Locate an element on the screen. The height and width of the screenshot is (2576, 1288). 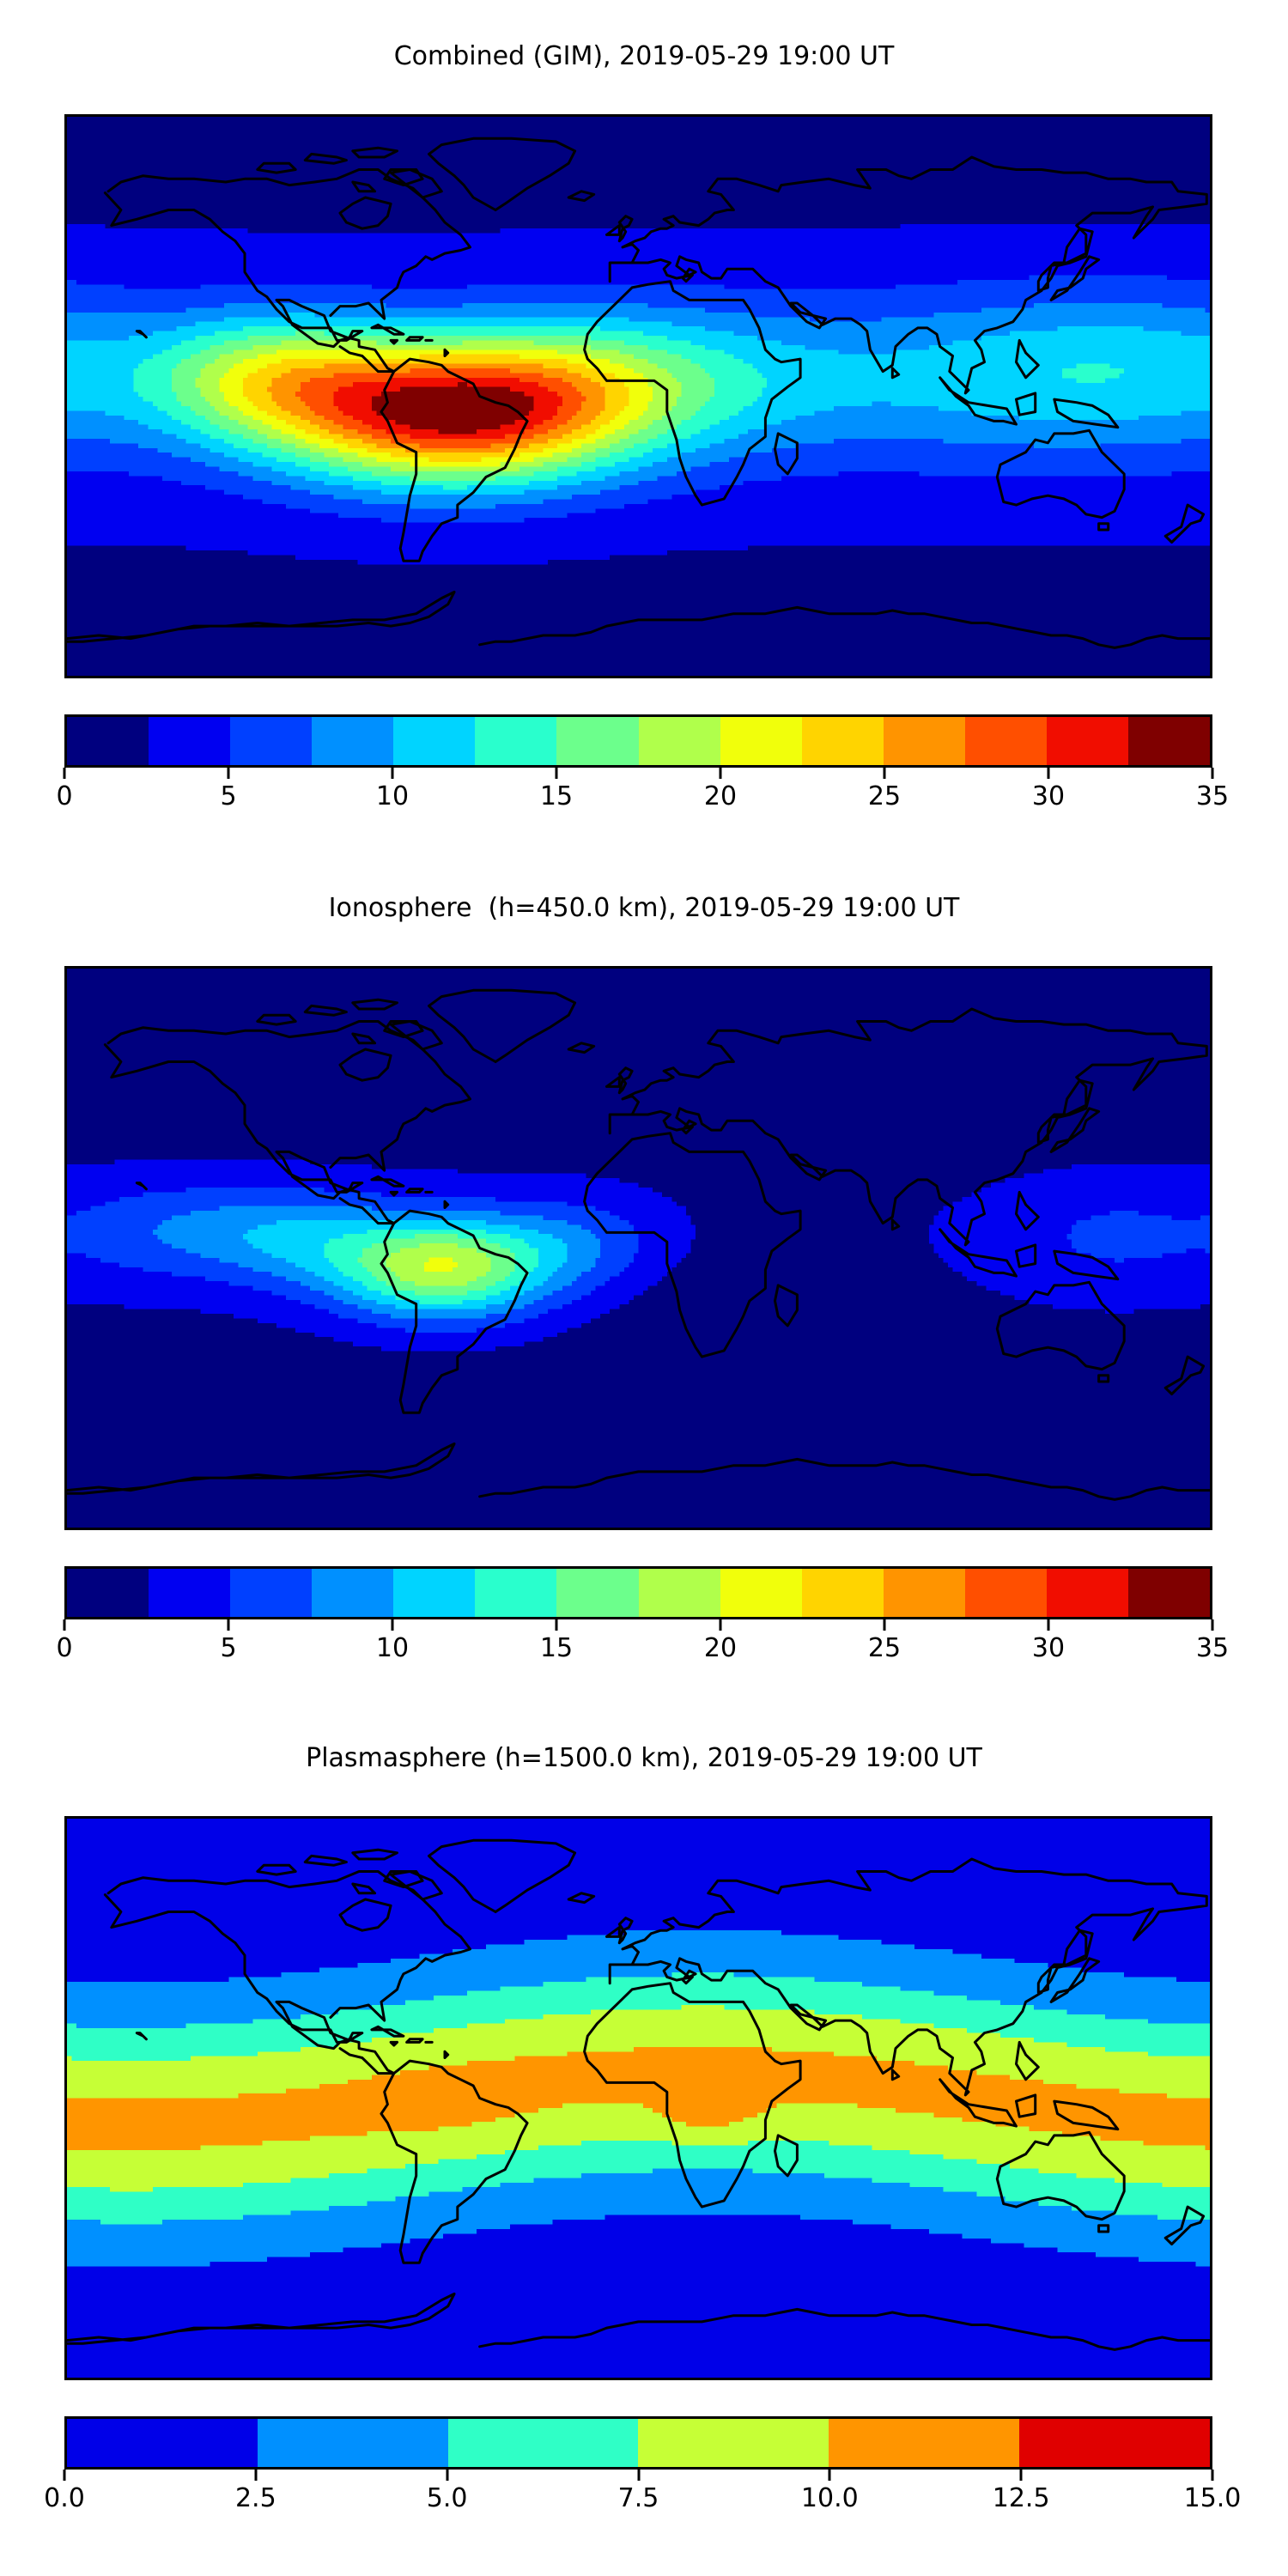
colorbar-gradient-combined-gim is located at coordinates (638, 741).